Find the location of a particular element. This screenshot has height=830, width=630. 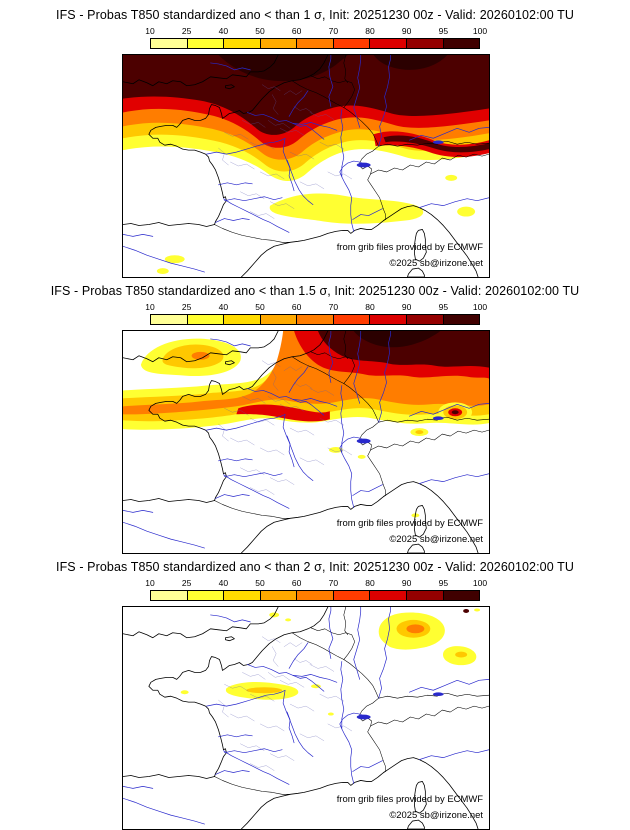

prob-blob-gold-east is located at coordinates (461, 654).